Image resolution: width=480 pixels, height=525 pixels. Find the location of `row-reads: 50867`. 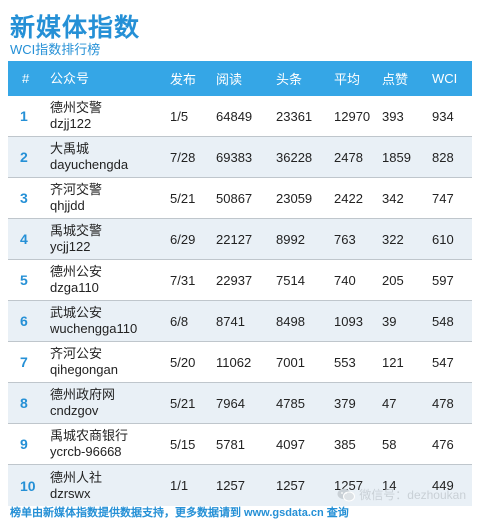

row-reads: 50867 is located at coordinates (234, 198).